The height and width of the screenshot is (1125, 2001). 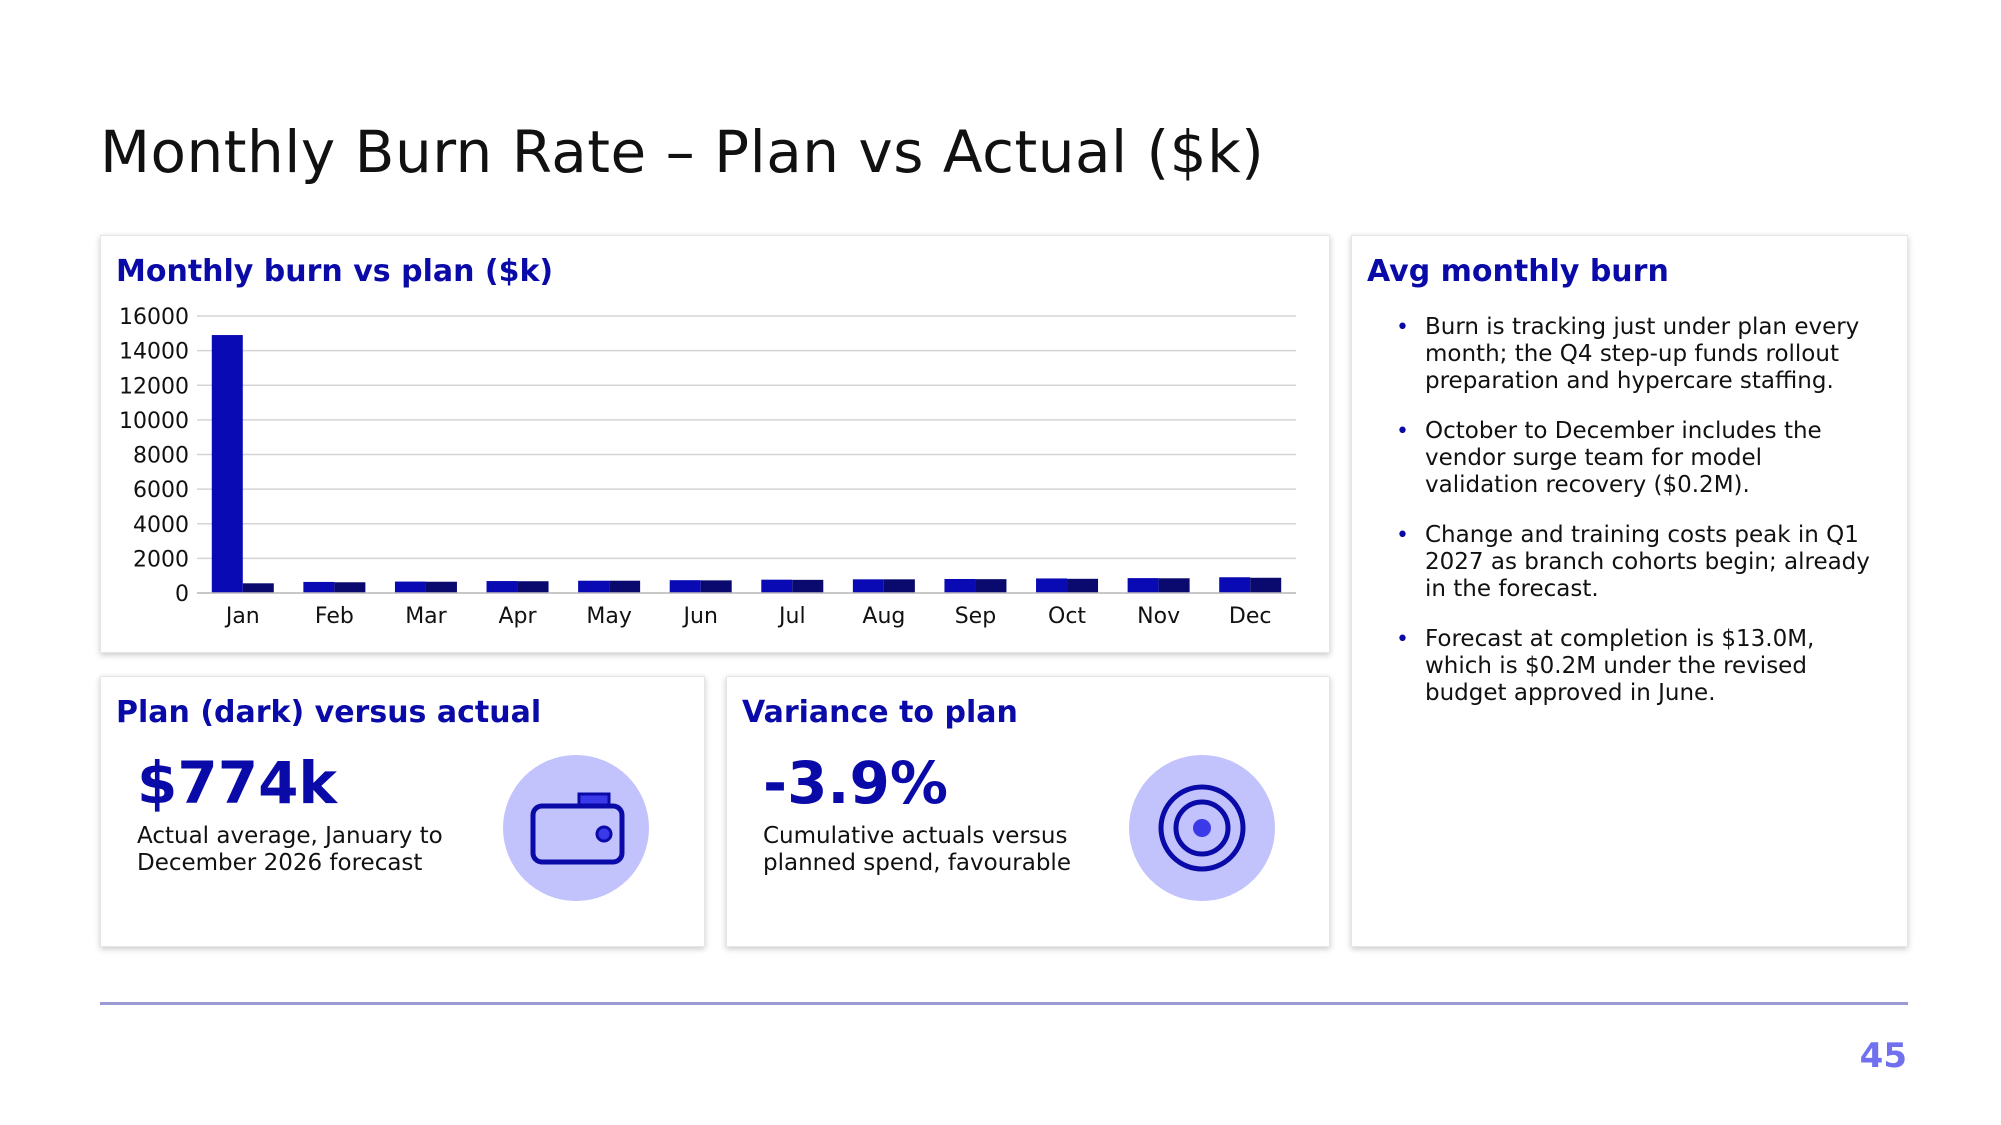 What do you see at coordinates (883, 616) in the screenshot?
I see `x-tick-label: Aug` at bounding box center [883, 616].